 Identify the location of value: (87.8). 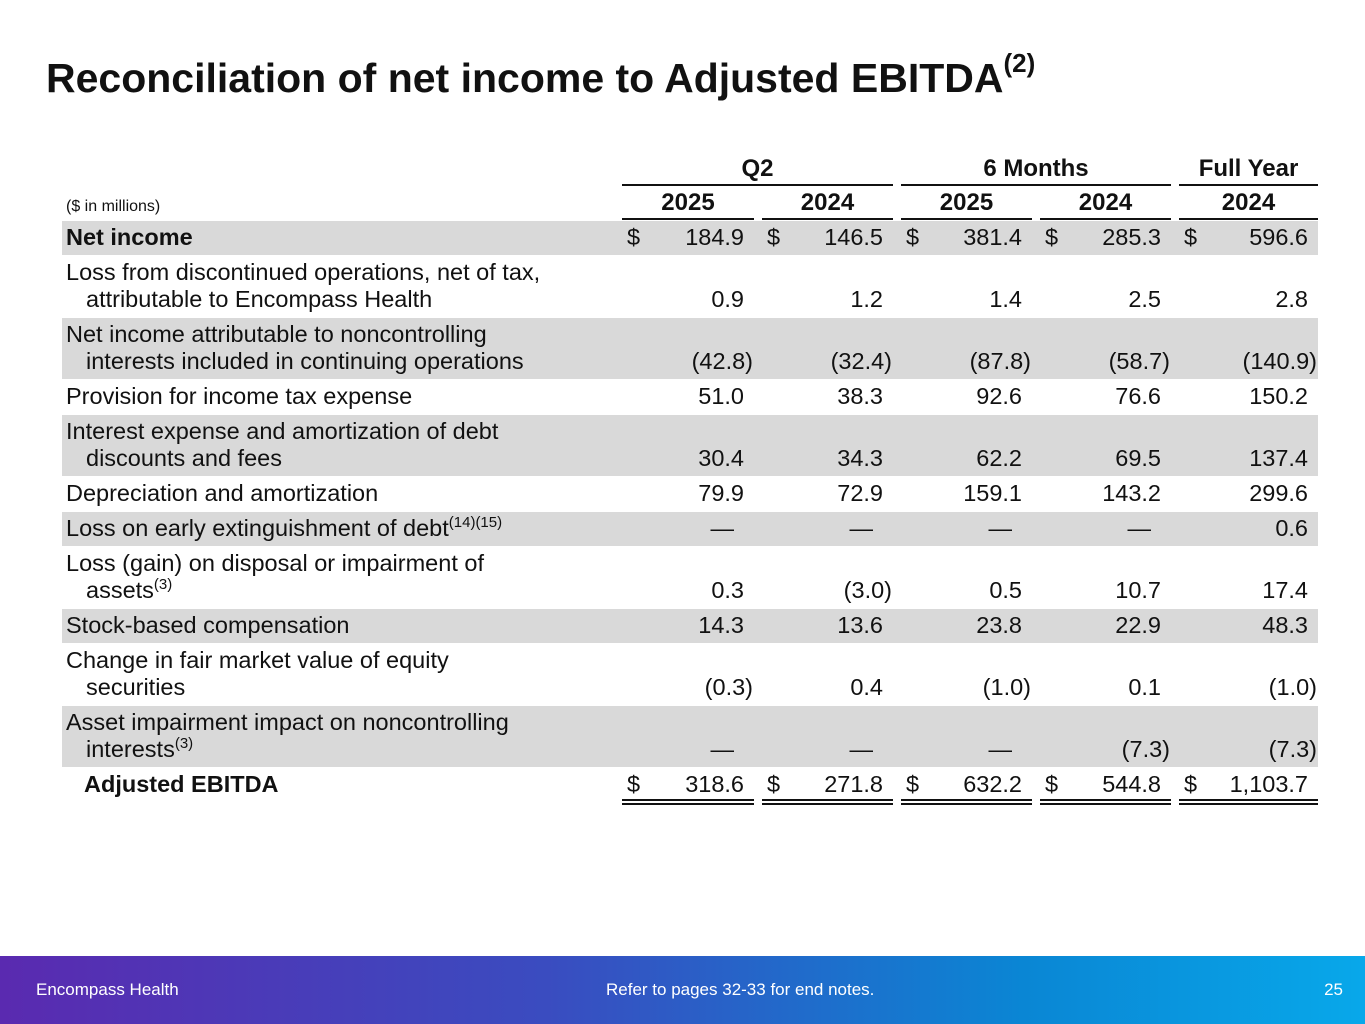
(1000, 361).